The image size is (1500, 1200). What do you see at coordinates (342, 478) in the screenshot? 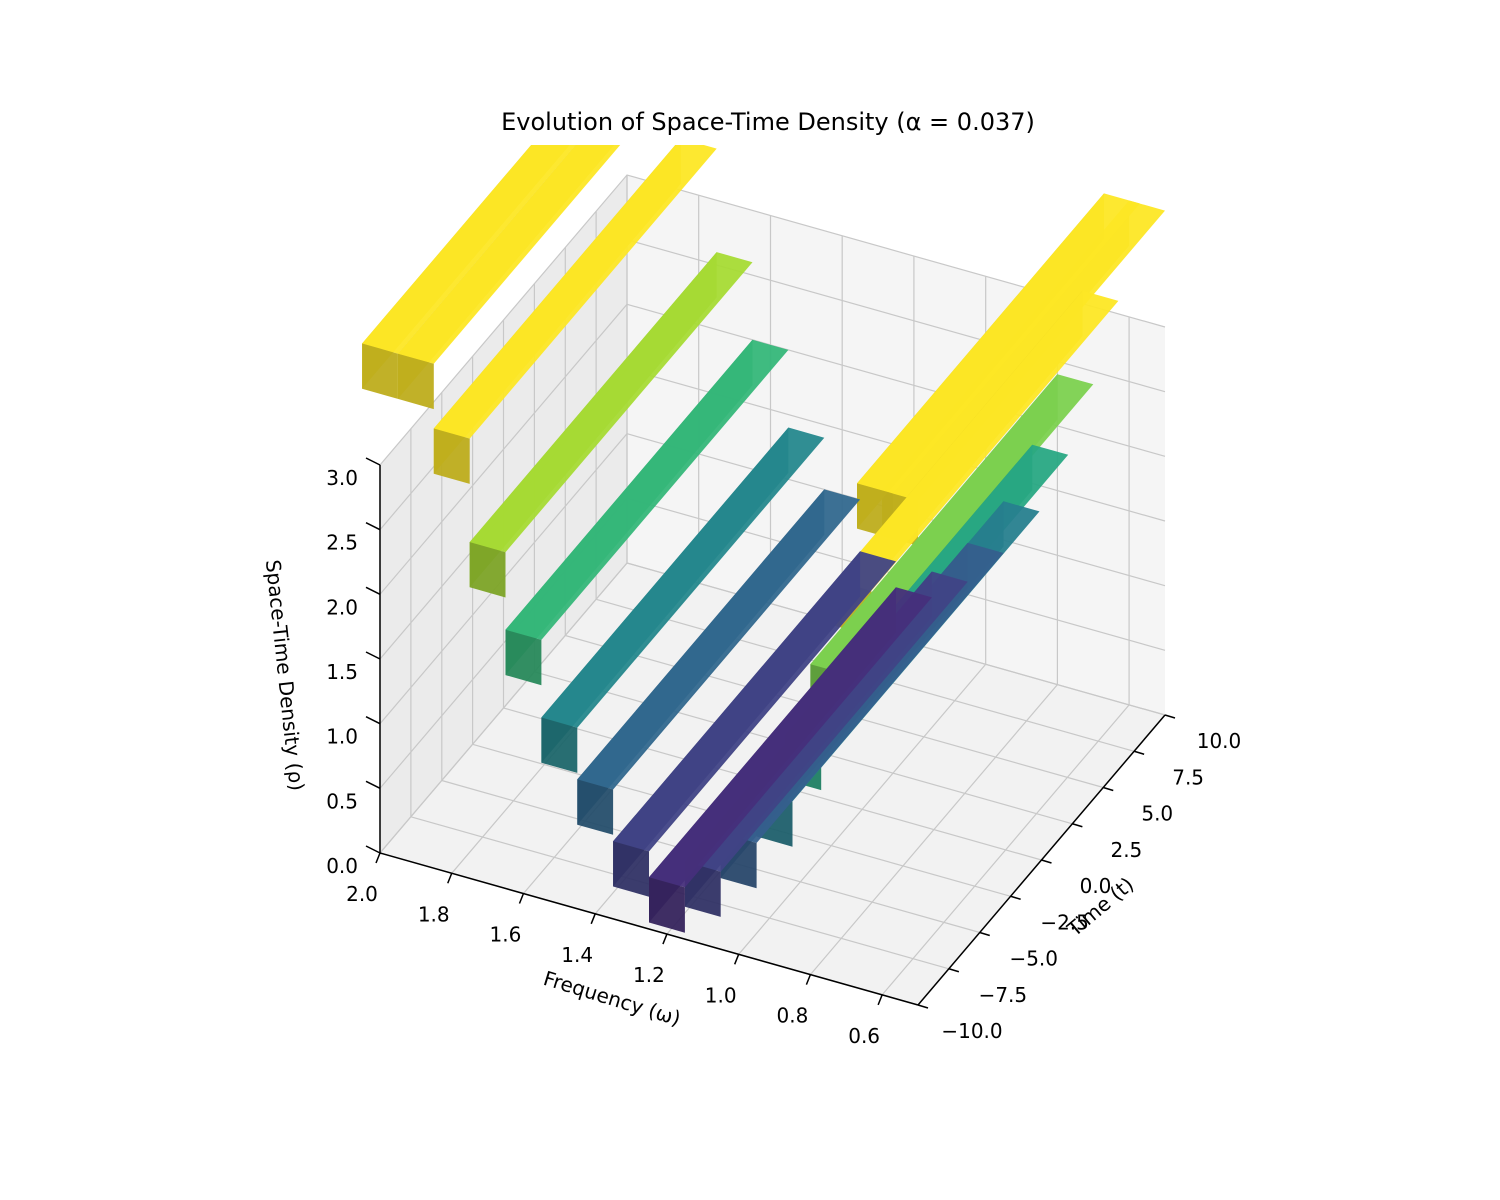
I see `z-tick-label: 3.0` at bounding box center [342, 478].